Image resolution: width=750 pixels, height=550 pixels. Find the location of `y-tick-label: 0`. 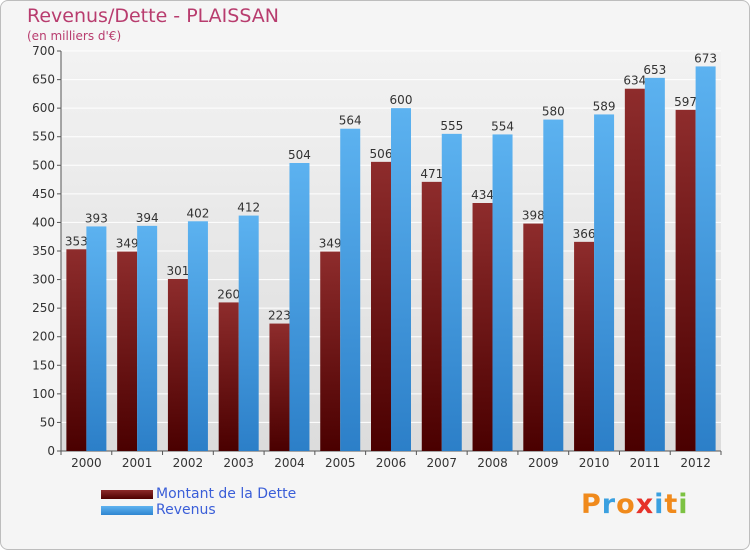

y-tick-label: 0 is located at coordinates (51, 451).